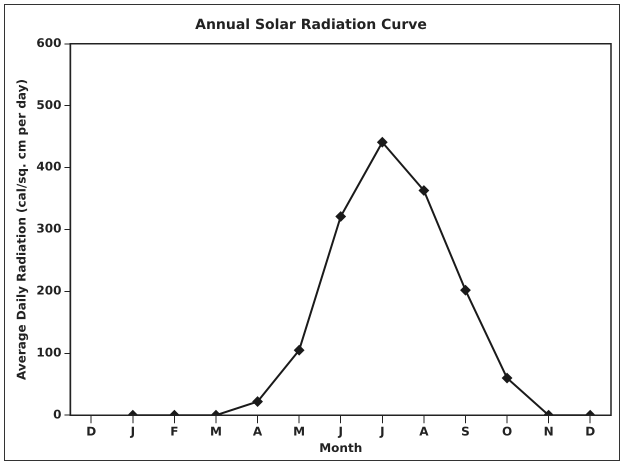  What do you see at coordinates (507, 431) in the screenshot?
I see `x-tick-label: O` at bounding box center [507, 431].